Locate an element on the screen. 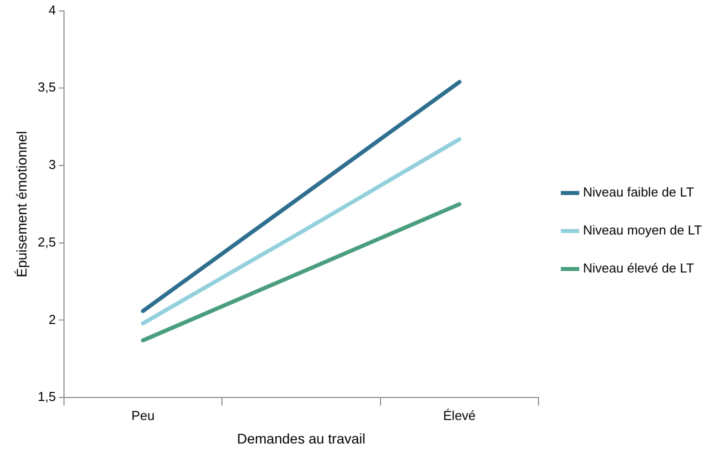  y-tick-label: 2 is located at coordinates (52, 319).